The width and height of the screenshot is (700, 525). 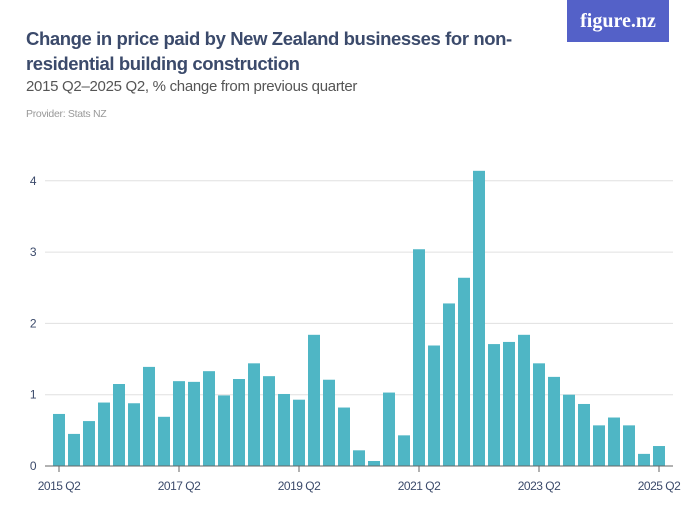 I want to click on bar: 2017 Q2: 1.19, so click(x=179, y=423).